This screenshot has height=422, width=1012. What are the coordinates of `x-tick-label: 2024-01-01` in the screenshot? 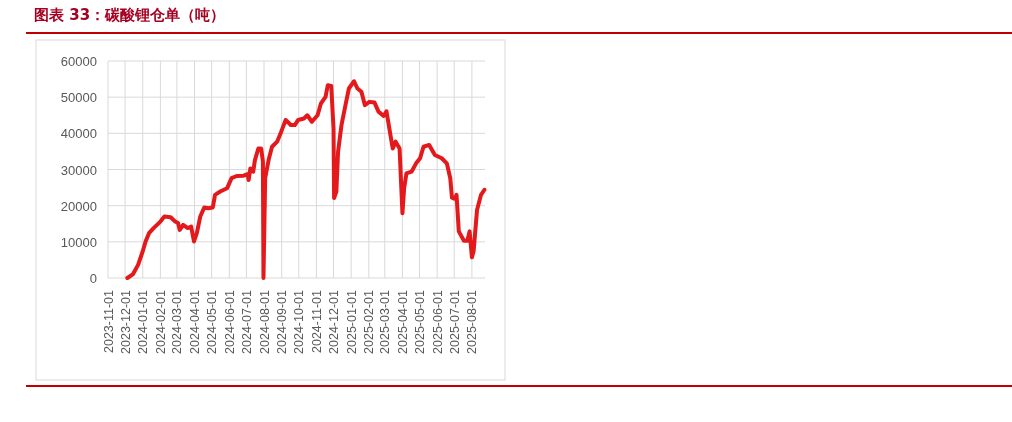 It's located at (143, 321).